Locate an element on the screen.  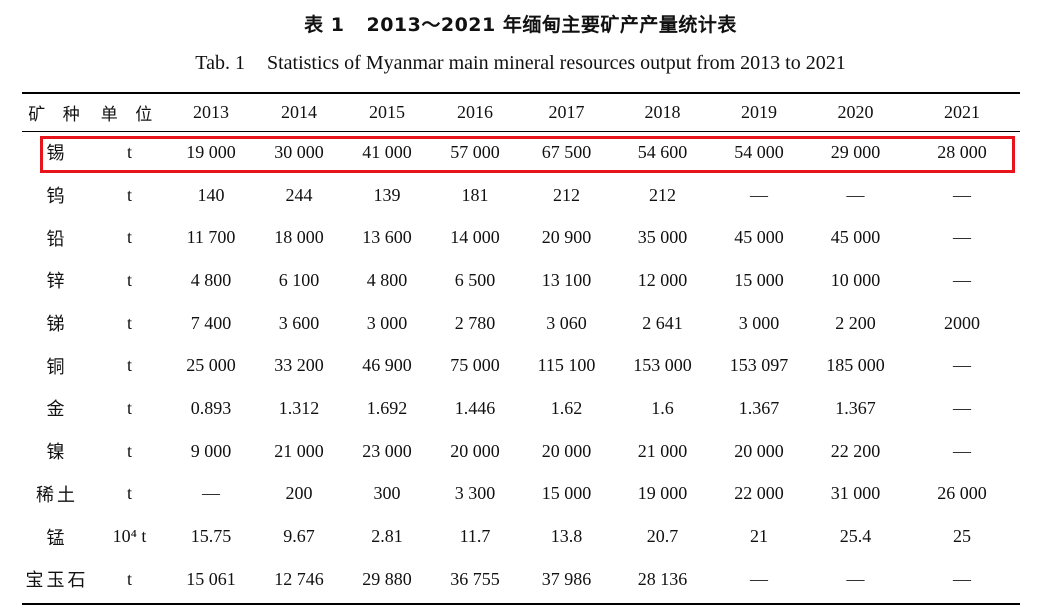
value-cell: 13.8 is located at coordinates (566, 536).